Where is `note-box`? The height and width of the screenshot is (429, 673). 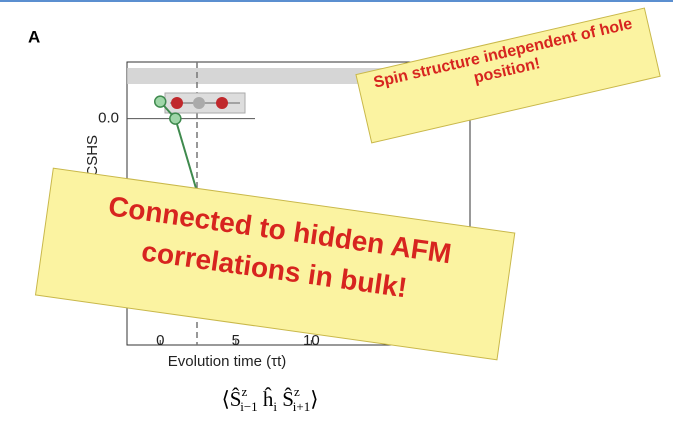 note-box is located at coordinates (508, 75).